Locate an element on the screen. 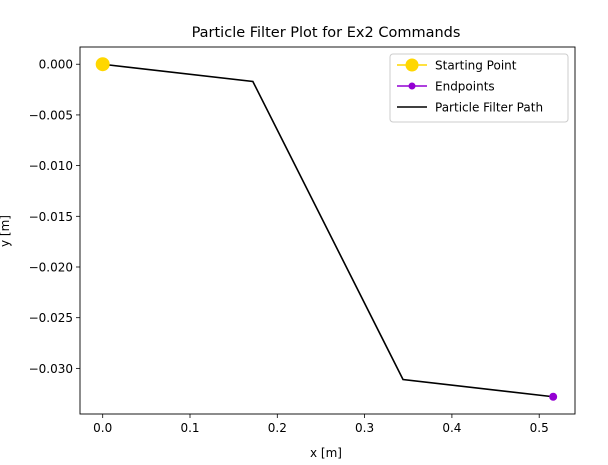 The height and width of the screenshot is (465, 608). x-tick-label: 0.1 is located at coordinates (189, 428).